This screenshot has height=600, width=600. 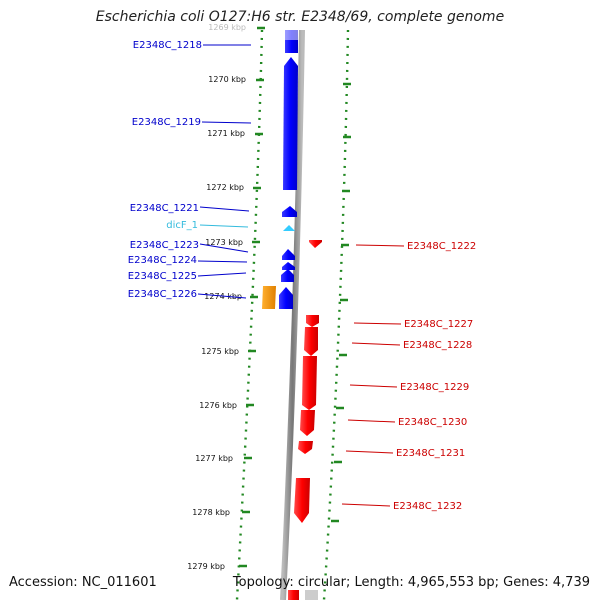 I want to click on gene-label: E2348C_1229, so click(x=434, y=387).